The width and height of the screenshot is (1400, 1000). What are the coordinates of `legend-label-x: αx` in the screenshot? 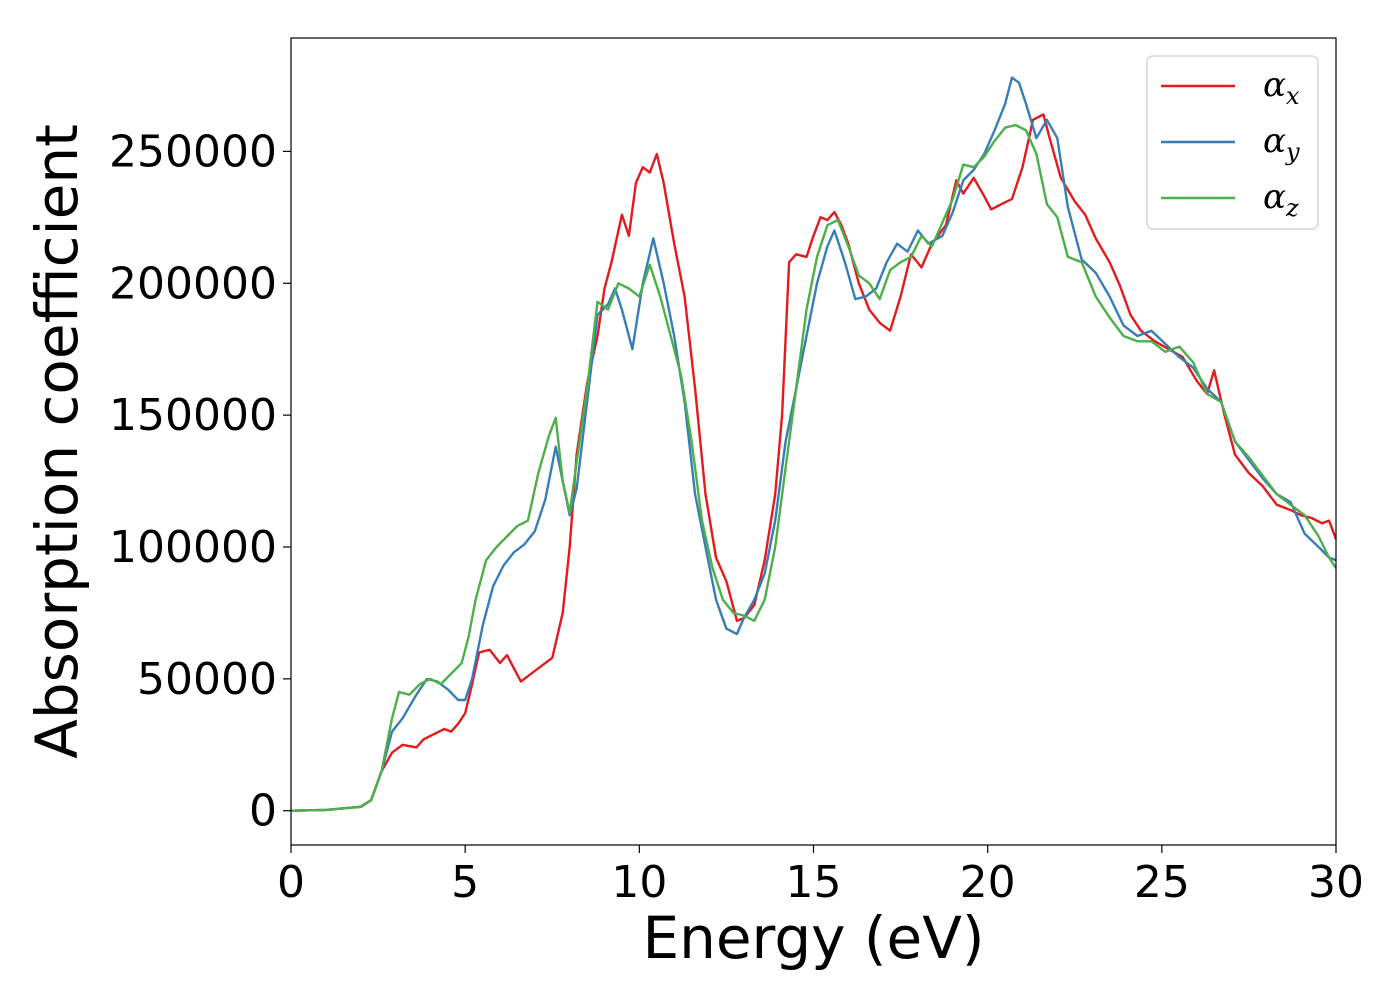 It's located at (1281, 87).